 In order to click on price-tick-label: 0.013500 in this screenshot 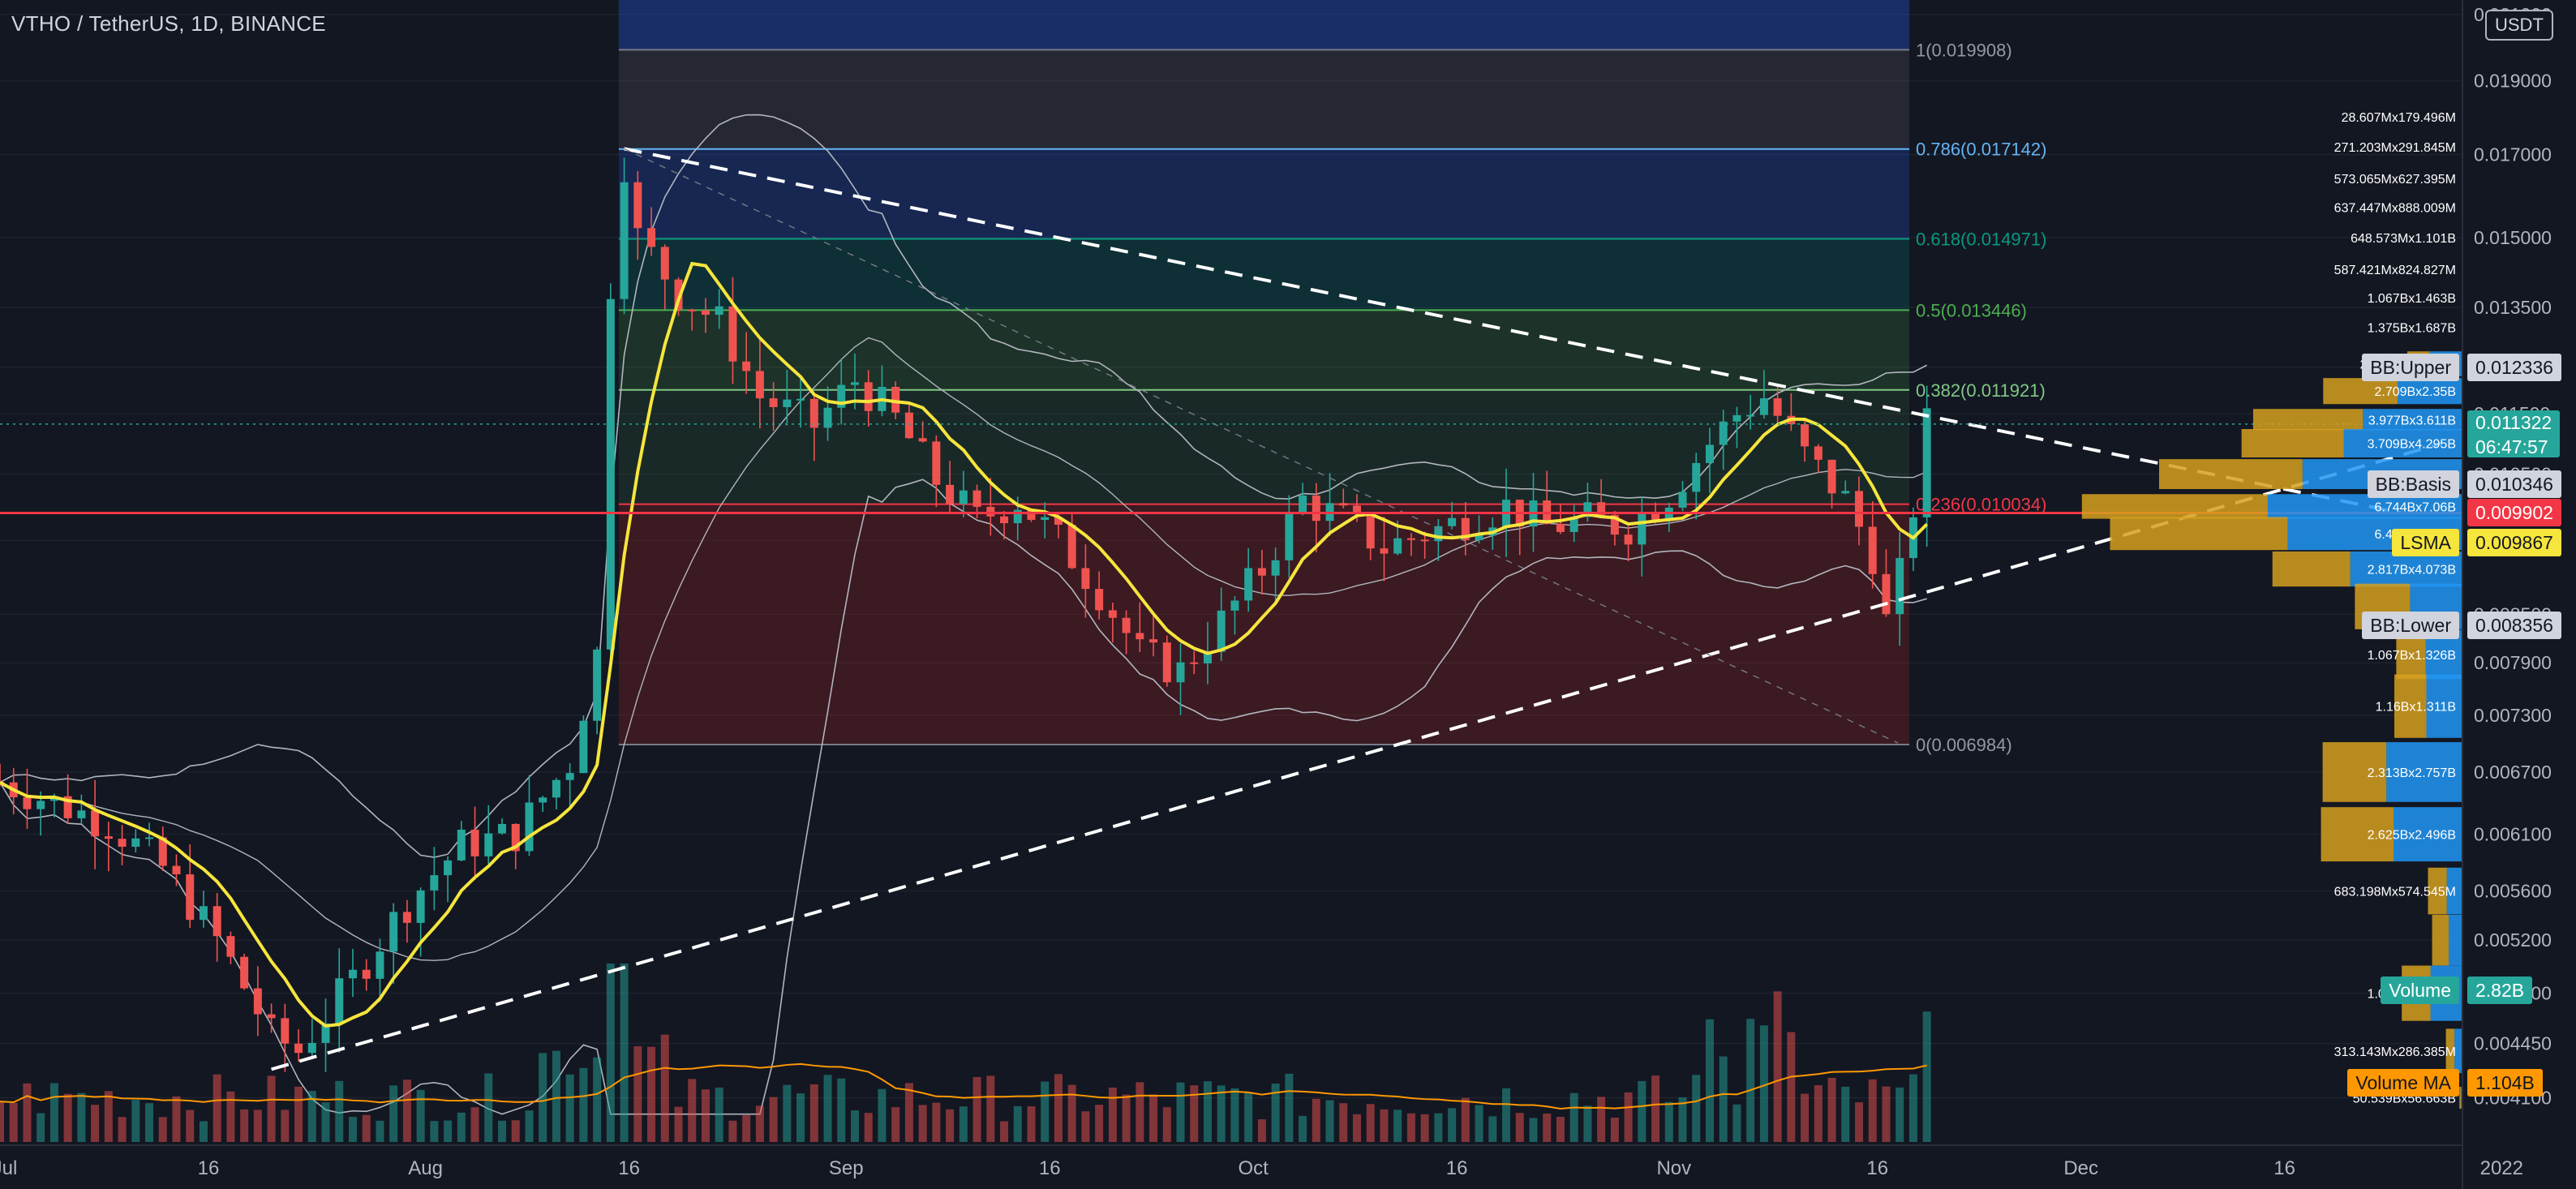, I will do `click(2513, 307)`.